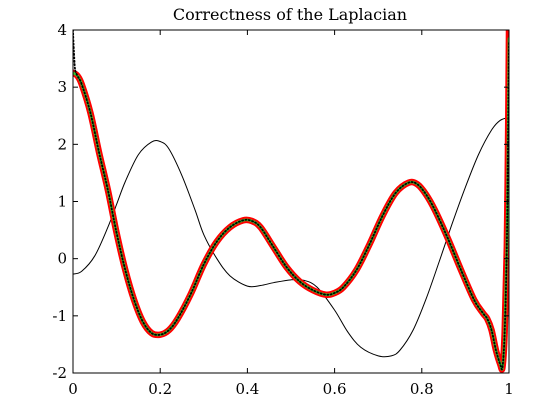 The height and width of the screenshot is (420, 560). Describe the element at coordinates (59, 316) in the screenshot. I see `y-tick-label: -1` at that location.